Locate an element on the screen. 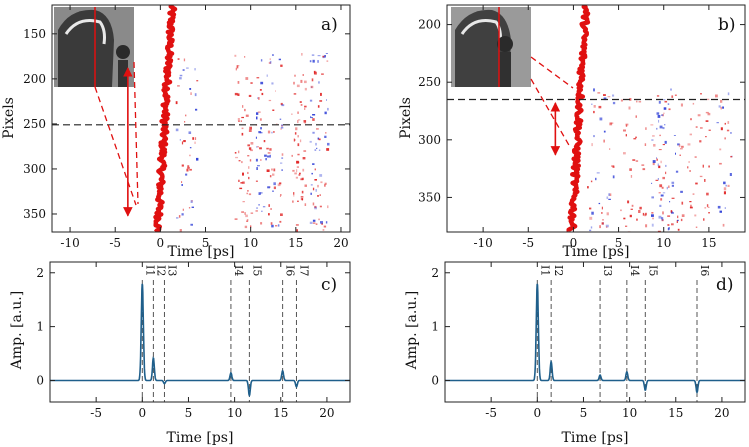 The image size is (749, 447). axis-ticks-d: -5 0 5 10 15 20 0 1 2 is located at coordinates (588, 341).